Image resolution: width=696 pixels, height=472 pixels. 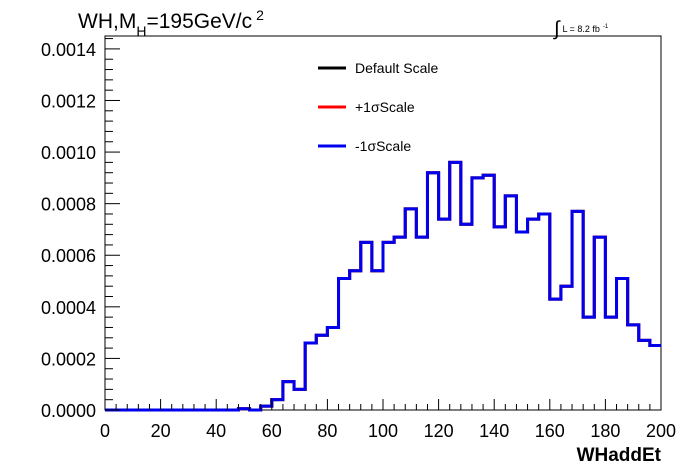 I want to click on x-axis-title: WHaddEt, so click(x=619, y=455).